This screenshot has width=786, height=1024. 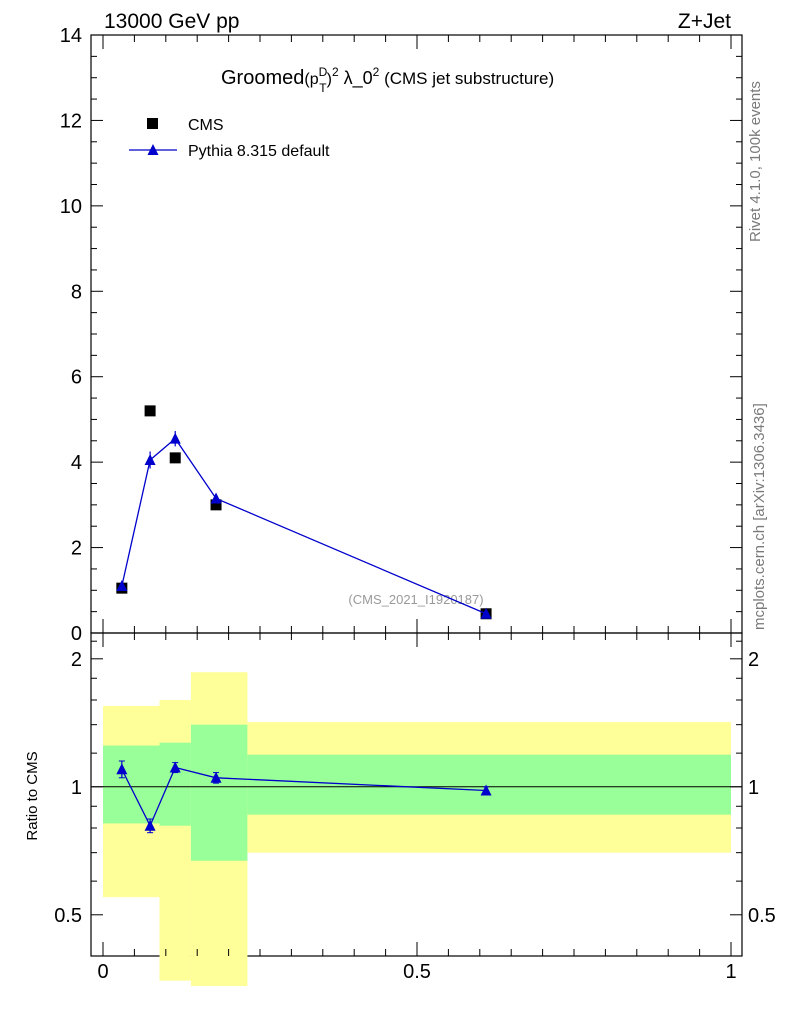 I want to click on main-ytick-label: 4, so click(x=76, y=463).